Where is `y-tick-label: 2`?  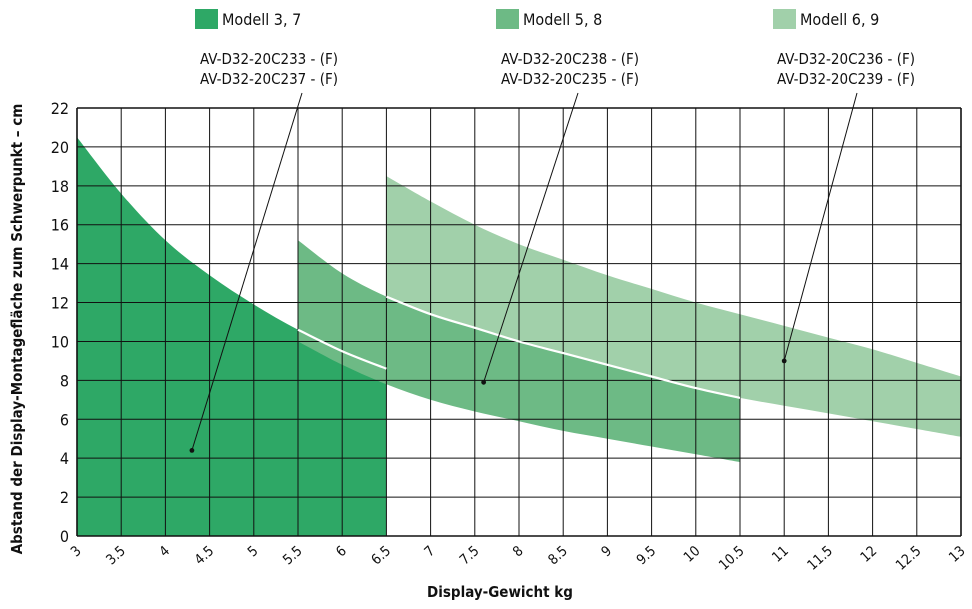 y-tick-label: 2 is located at coordinates (64, 497).